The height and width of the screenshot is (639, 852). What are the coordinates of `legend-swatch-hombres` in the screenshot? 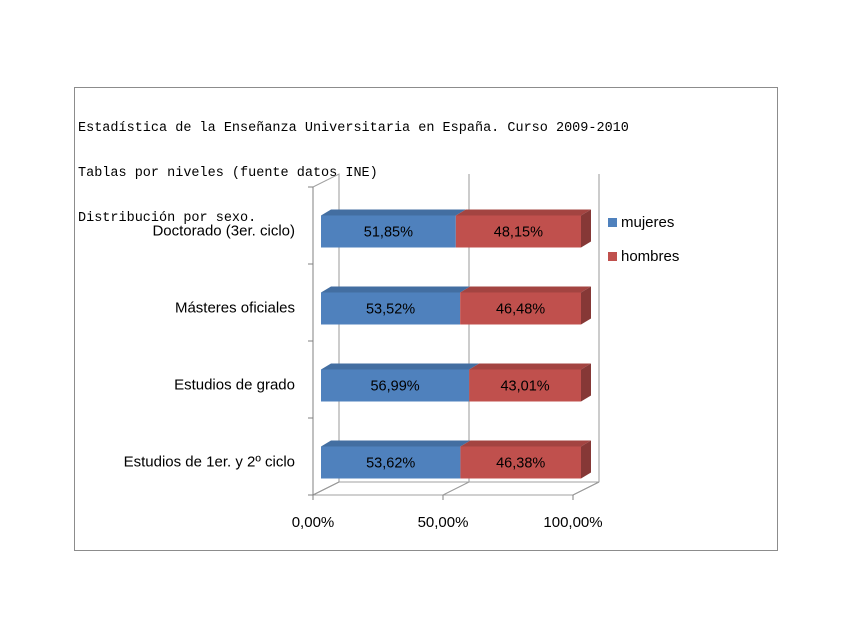 It's located at (612, 256).